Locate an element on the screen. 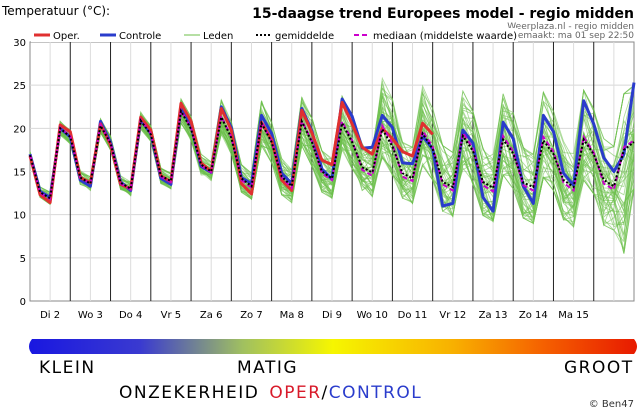  uncertainty-label: ONZEKERHEID OPER/CONTROL is located at coordinates (270, 393).